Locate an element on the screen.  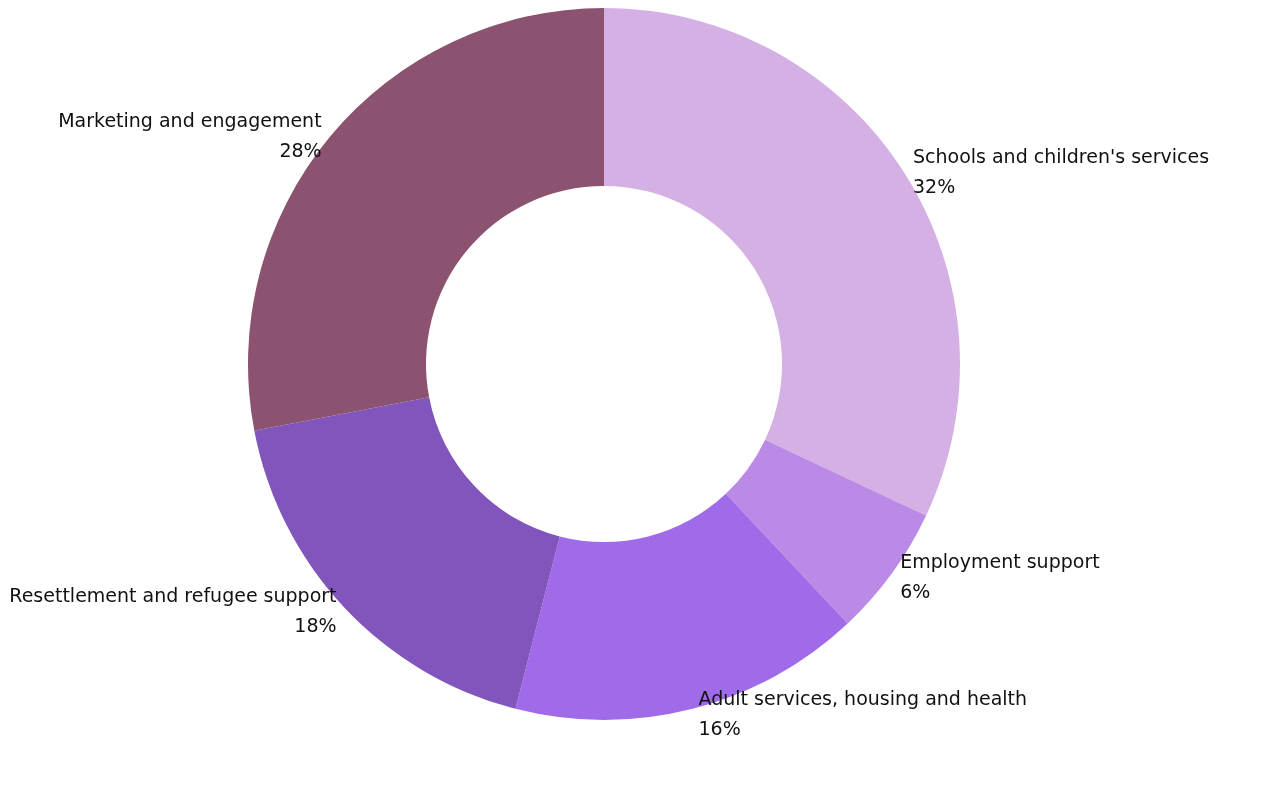
slice-label: Marketing and engagement is located at coordinates (190, 119).